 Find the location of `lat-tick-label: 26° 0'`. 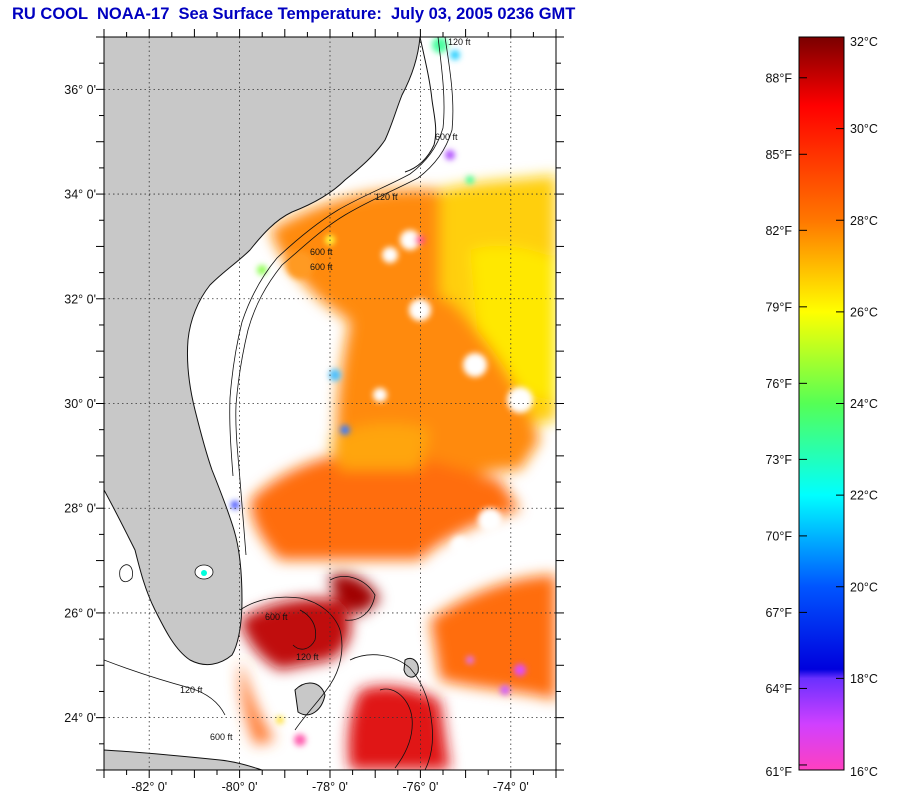

lat-tick-label: 26° 0' is located at coordinates (80, 613).